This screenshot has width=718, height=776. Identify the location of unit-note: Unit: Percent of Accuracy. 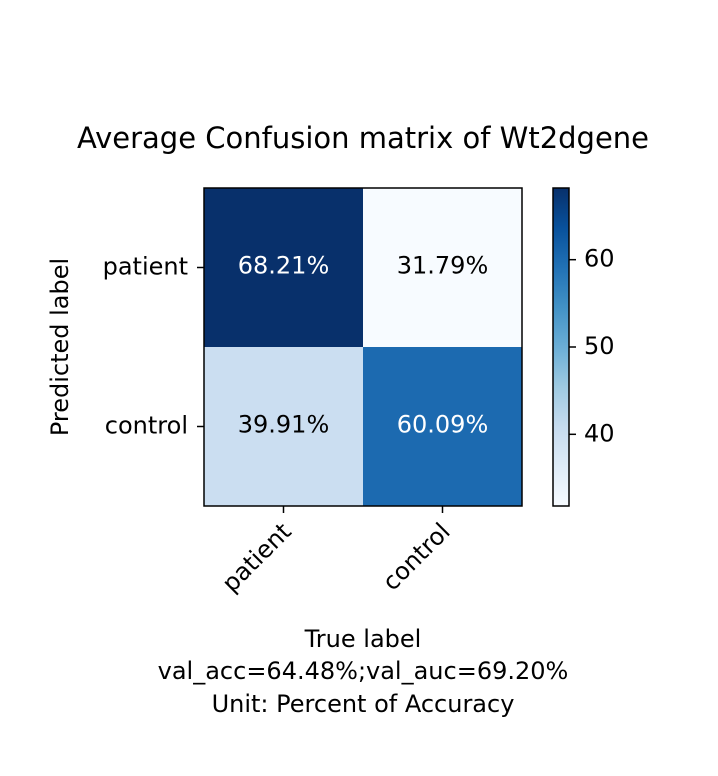
(363, 704).